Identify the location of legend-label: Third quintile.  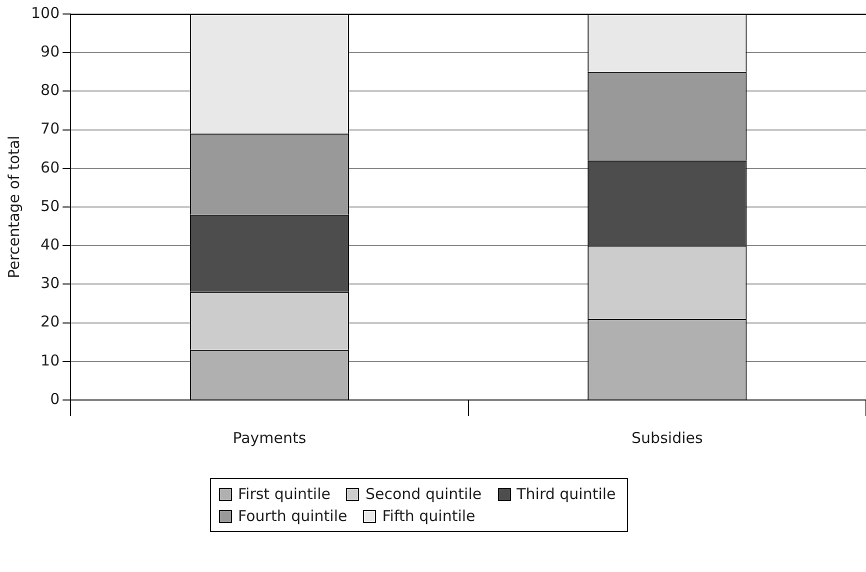
(566, 494).